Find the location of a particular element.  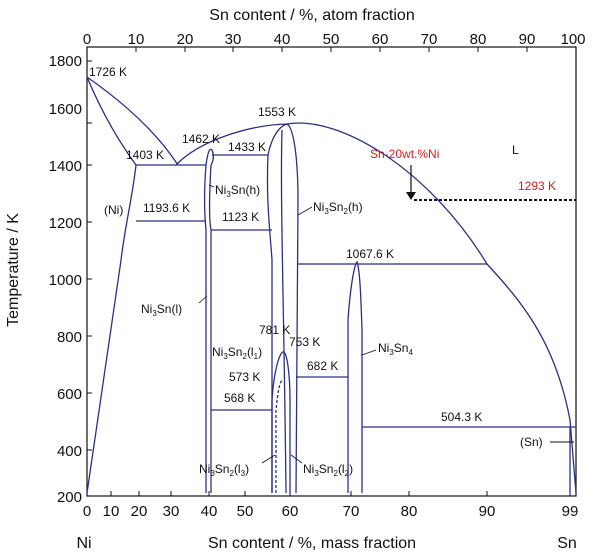

temp-753-label: 753 K is located at coordinates (304, 342).